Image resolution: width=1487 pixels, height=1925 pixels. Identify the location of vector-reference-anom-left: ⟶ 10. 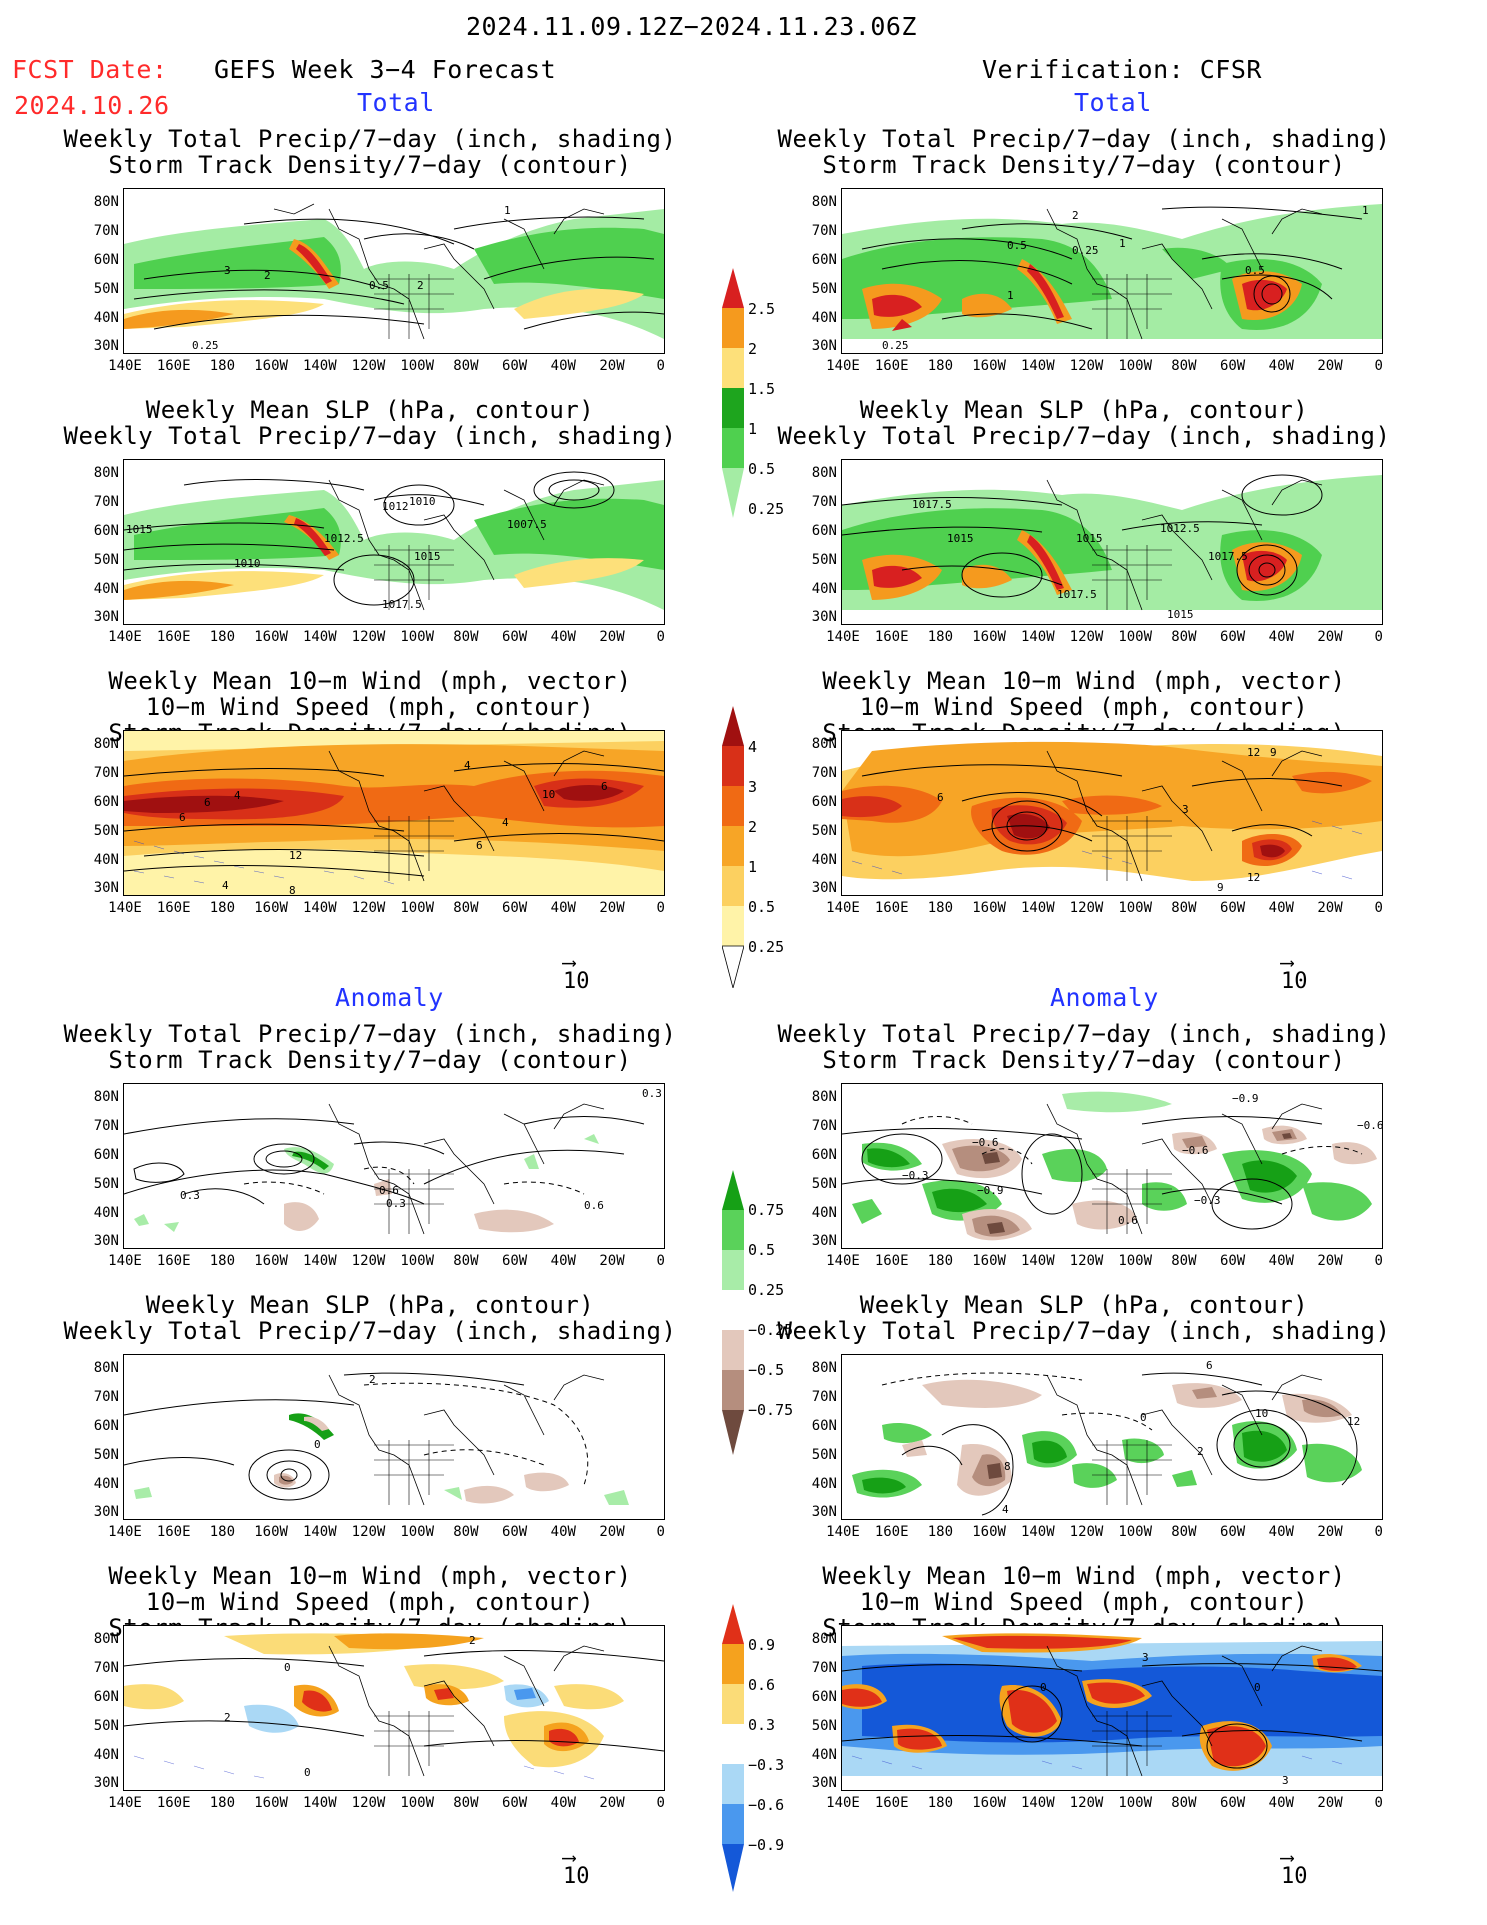
(576, 1868).